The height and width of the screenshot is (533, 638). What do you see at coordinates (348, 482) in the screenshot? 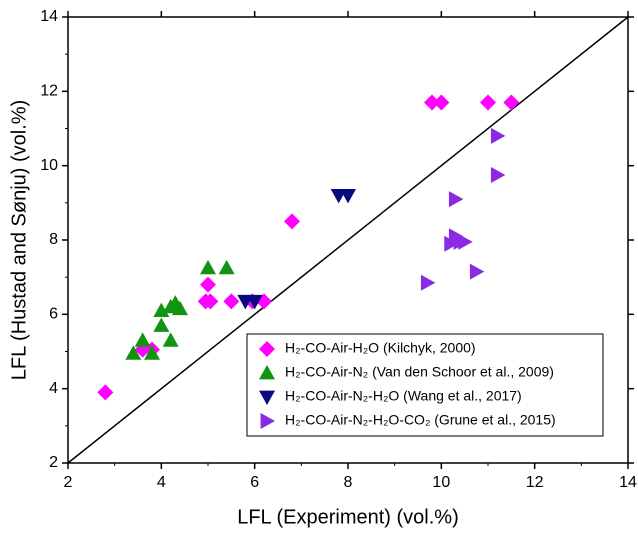
I see `x-tick-label: 8` at bounding box center [348, 482].